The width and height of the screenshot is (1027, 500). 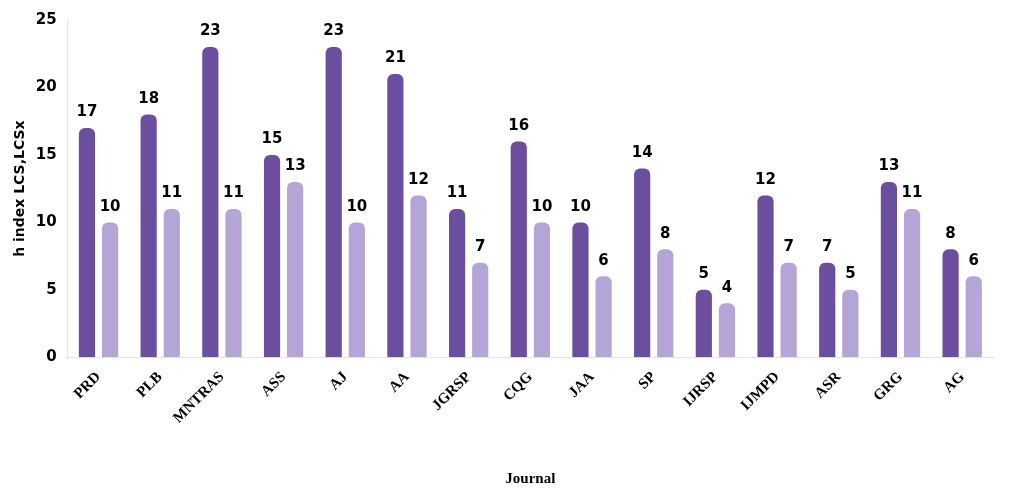 I want to click on data-label: 17, so click(x=87, y=111).